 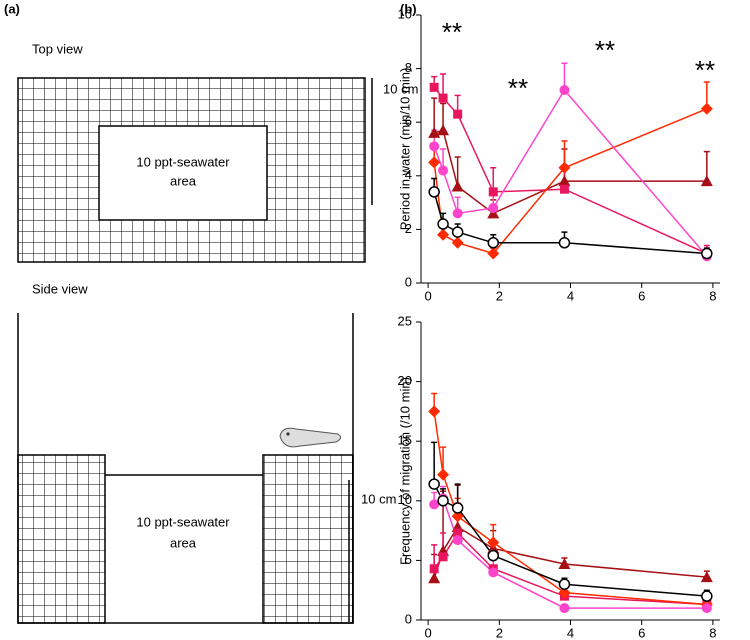 What do you see at coordinates (434, 463) in the screenshot?
I see `error-bar` at bounding box center [434, 463].